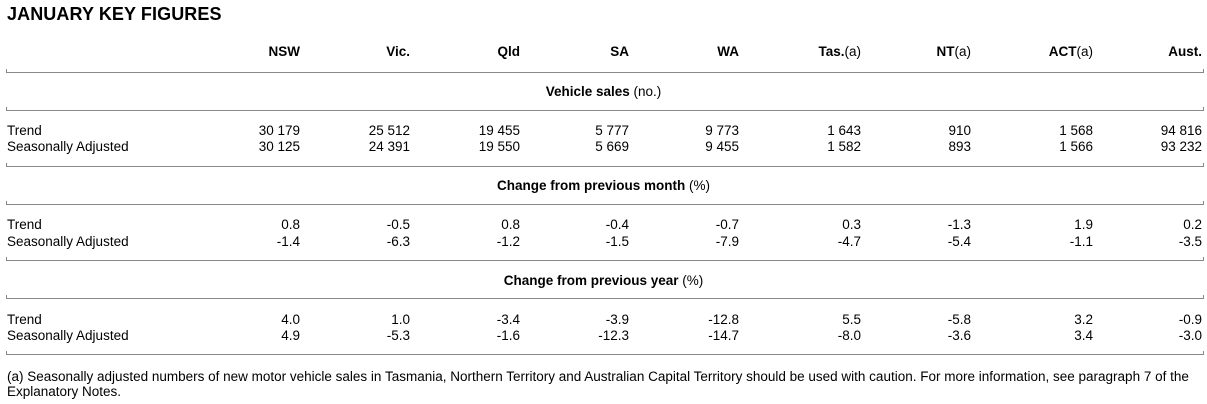 This screenshot has width=1207, height=404. What do you see at coordinates (619, 51) in the screenshot?
I see `column-header: SA` at bounding box center [619, 51].